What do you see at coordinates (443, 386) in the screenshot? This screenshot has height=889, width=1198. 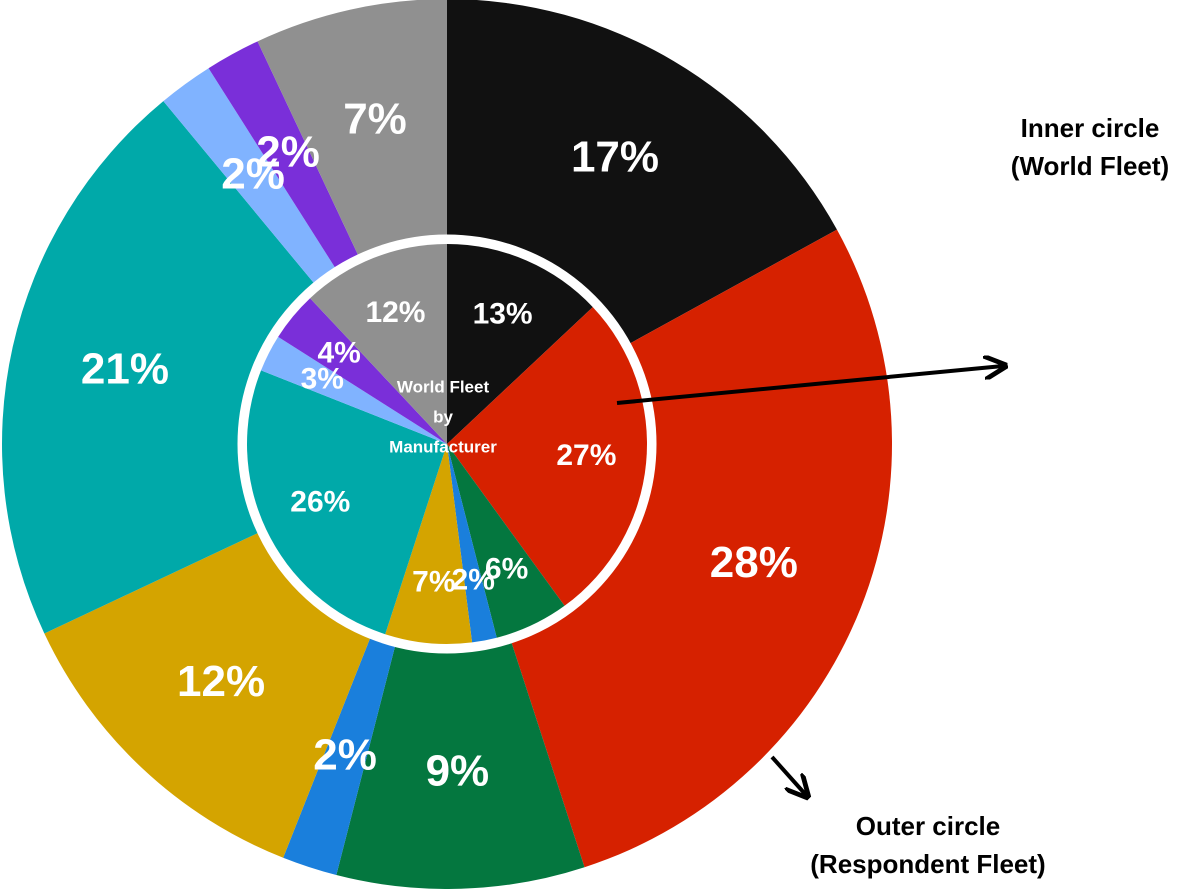 I see `center-label: World Fleet` at bounding box center [443, 386].